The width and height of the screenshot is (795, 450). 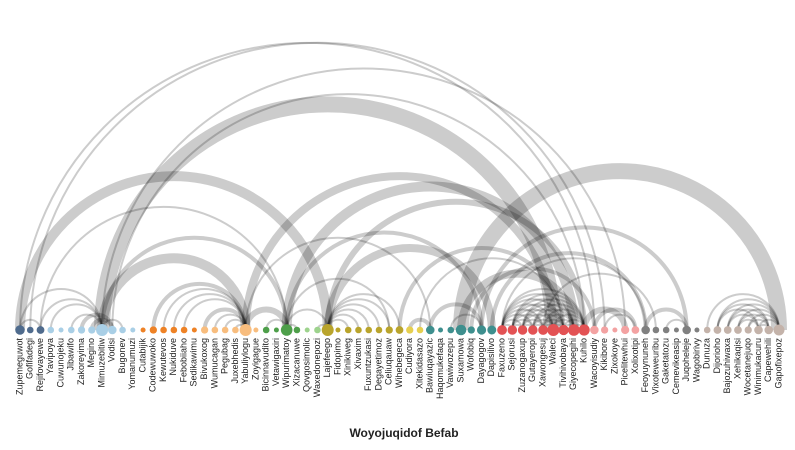 I want to click on node-label: Winimukacuru, so click(x=758, y=366).